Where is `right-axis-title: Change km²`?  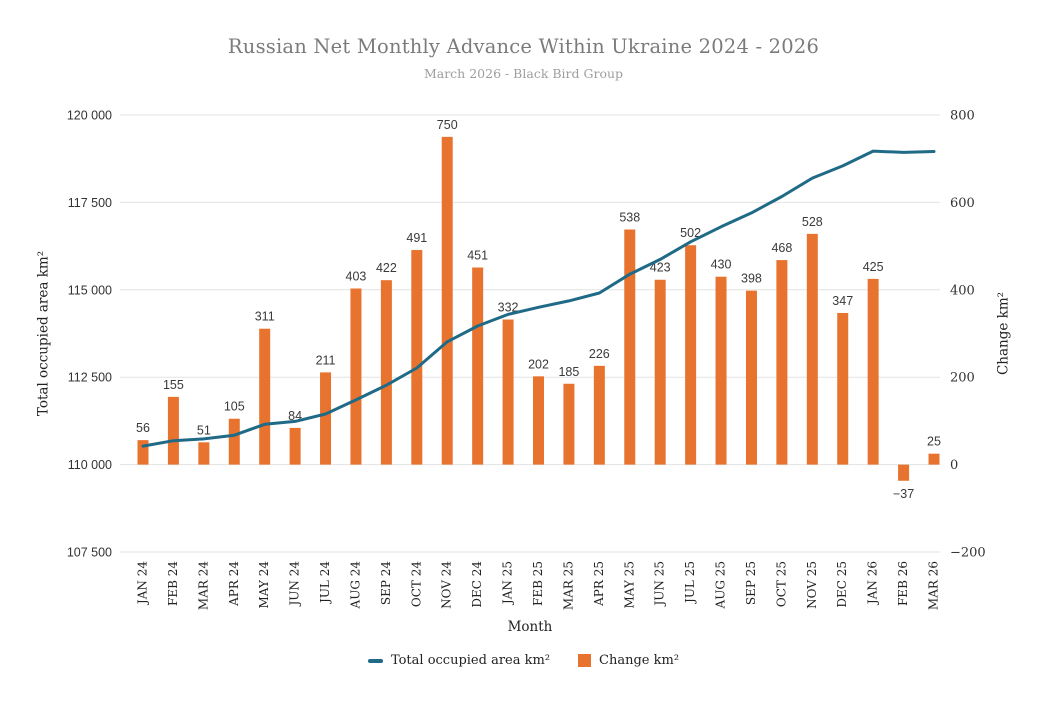 right-axis-title: Change km² is located at coordinates (1004, 333).